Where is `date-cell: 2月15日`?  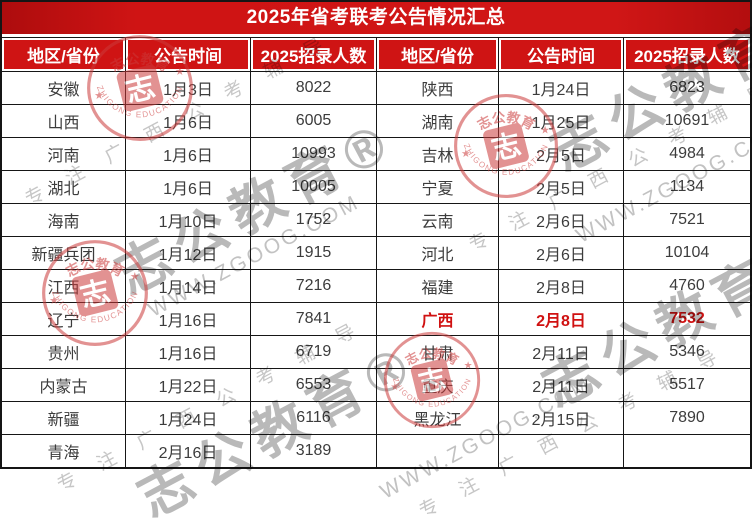
date-cell: 2月15日 is located at coordinates (560, 417).